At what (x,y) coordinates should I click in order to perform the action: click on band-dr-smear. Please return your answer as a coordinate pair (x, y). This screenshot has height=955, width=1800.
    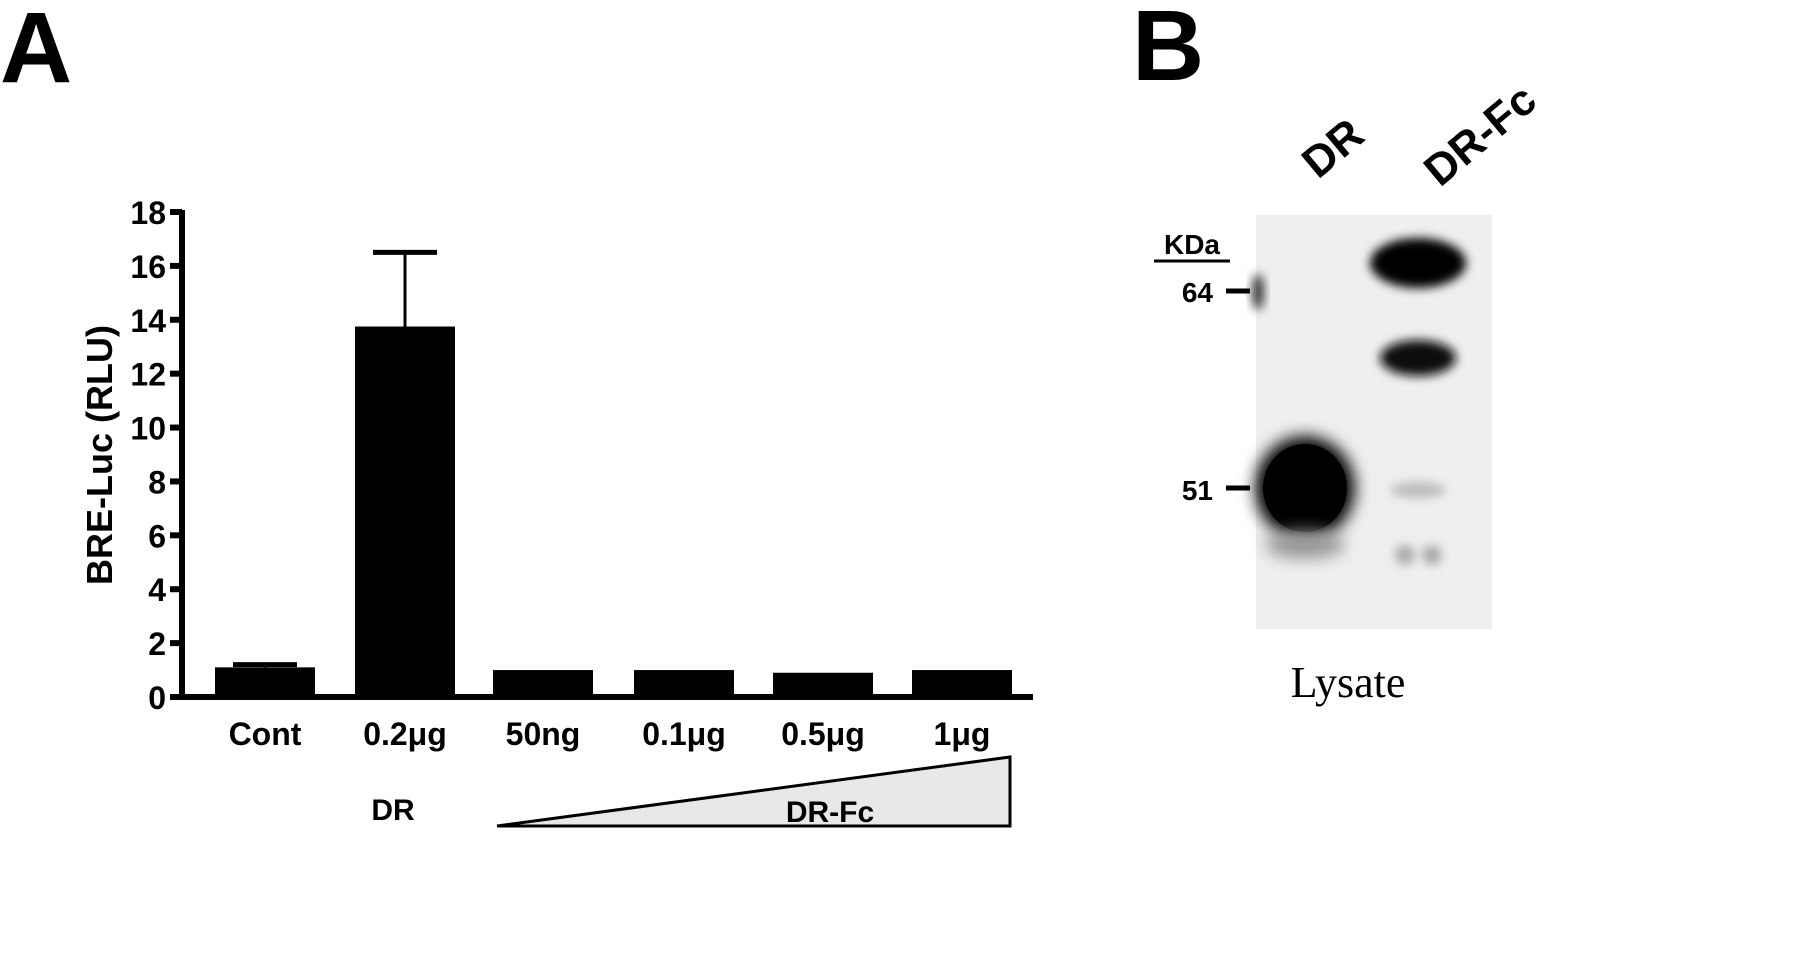
    Looking at the image, I should click on (1305, 545).